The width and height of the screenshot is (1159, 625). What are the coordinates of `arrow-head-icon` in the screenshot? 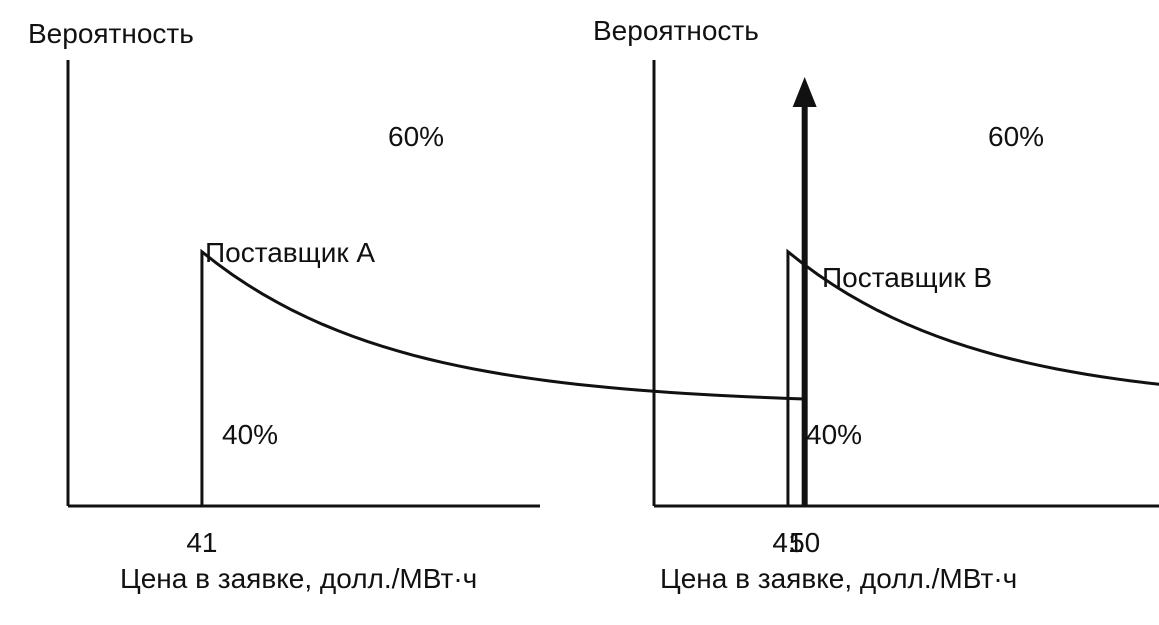 It's located at (804, 92).